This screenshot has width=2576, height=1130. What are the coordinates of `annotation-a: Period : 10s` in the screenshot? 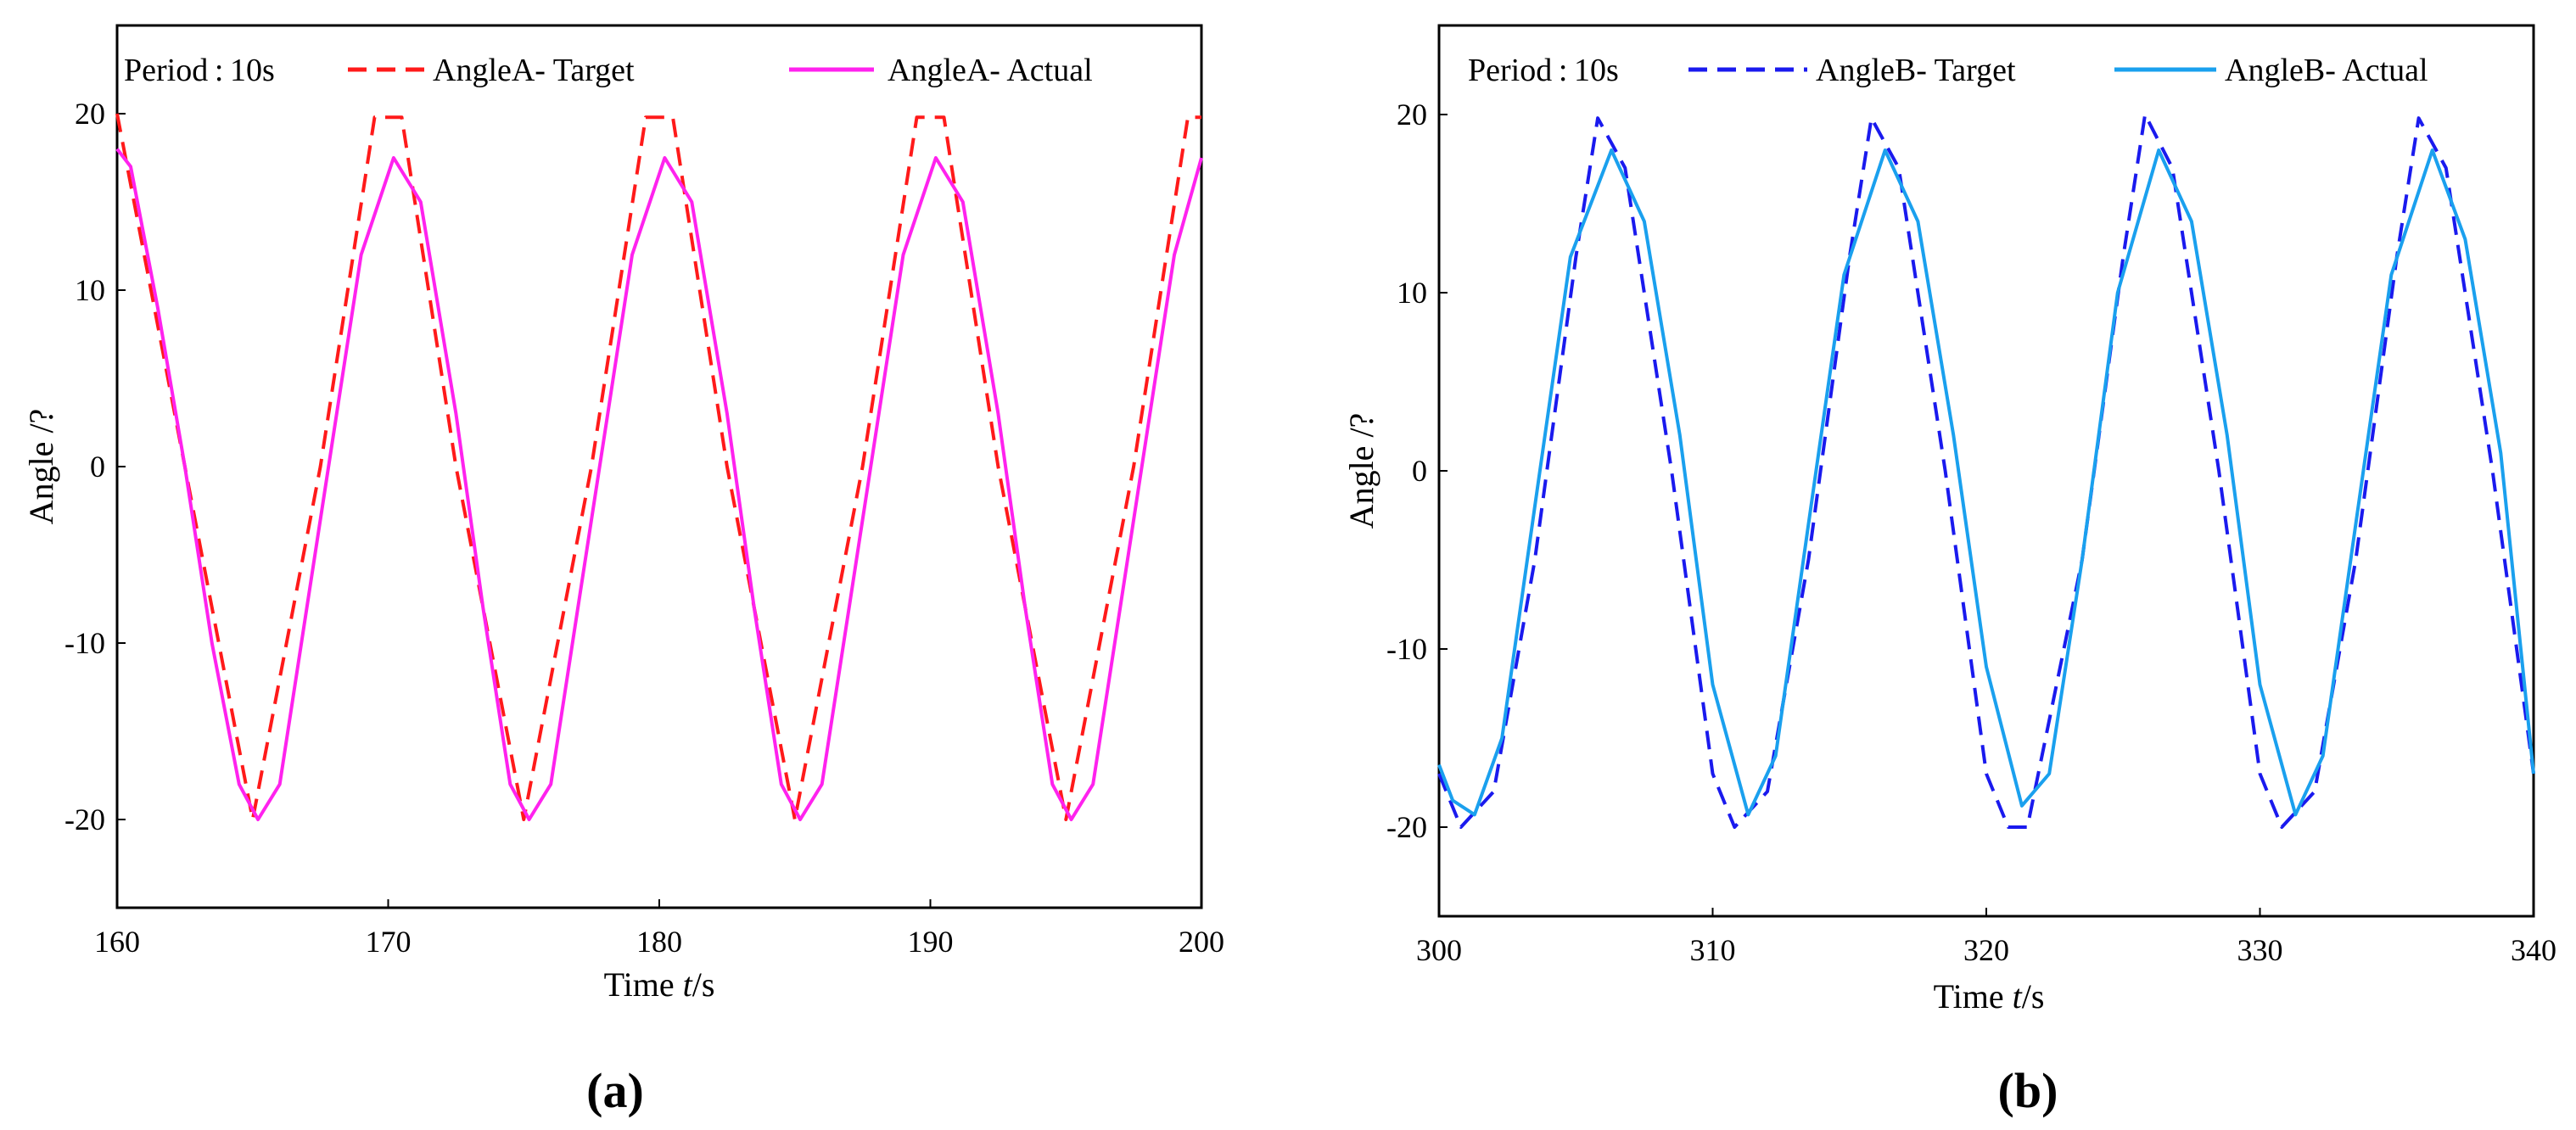 It's located at (199, 70).